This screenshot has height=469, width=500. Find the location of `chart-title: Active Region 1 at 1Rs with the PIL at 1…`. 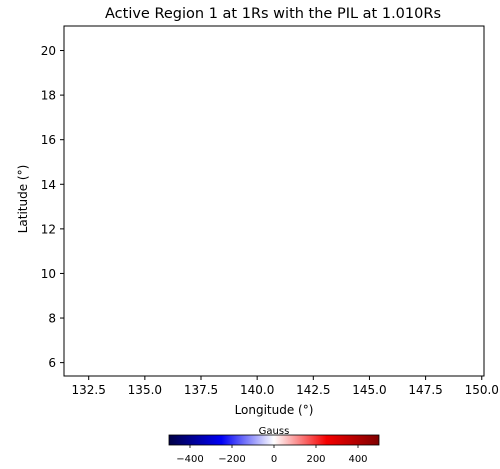

chart-title: Active Region 1 at 1Rs with the PIL at 1… is located at coordinates (273, 14).